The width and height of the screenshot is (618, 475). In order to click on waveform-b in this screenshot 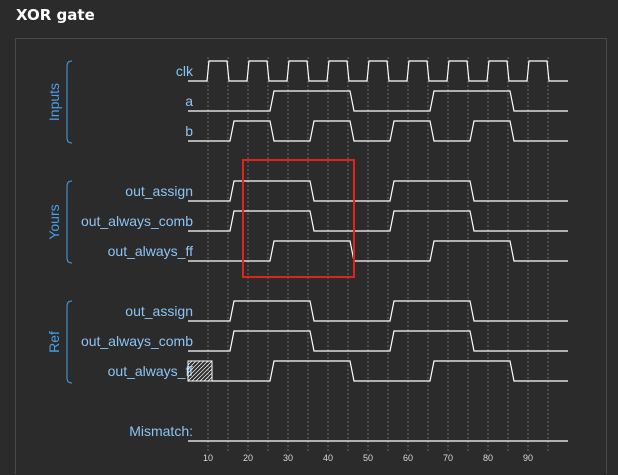, I will do `click(378, 131)`.